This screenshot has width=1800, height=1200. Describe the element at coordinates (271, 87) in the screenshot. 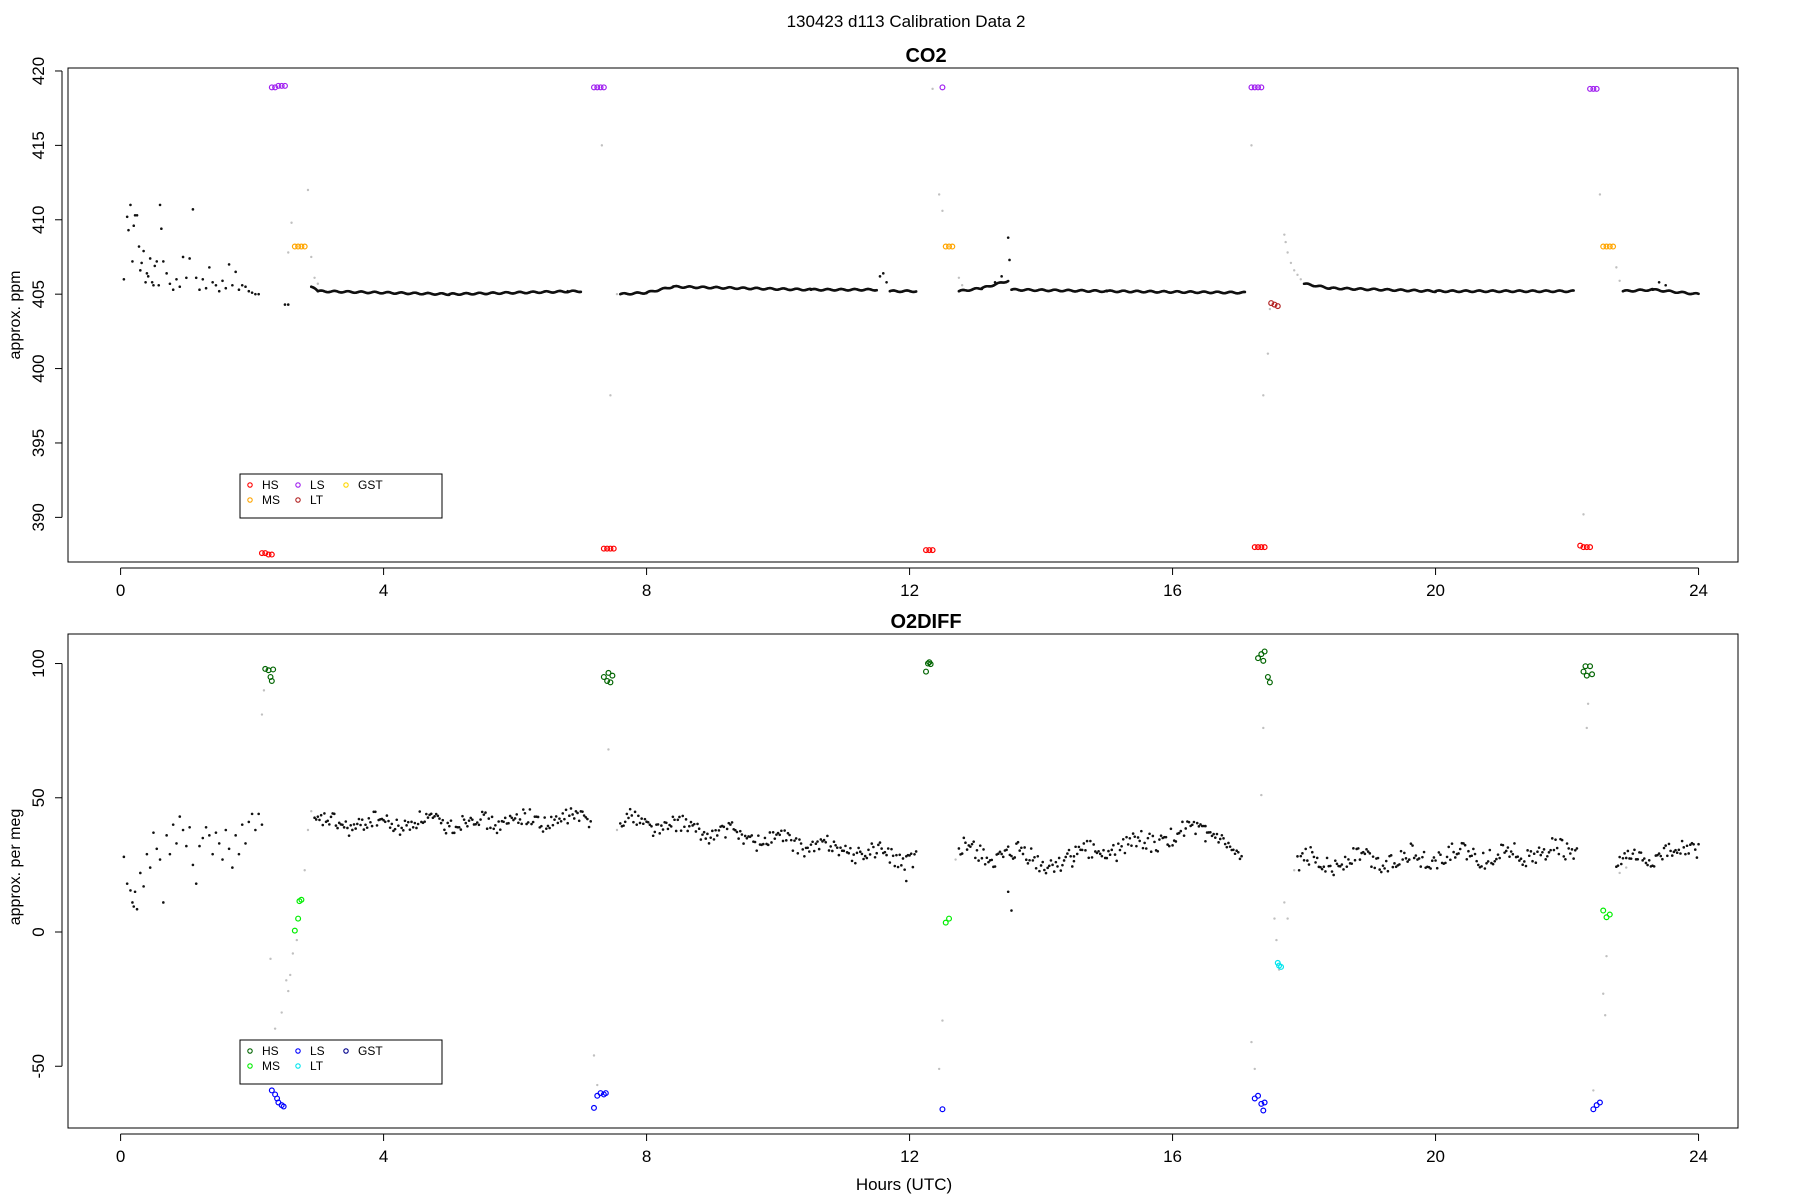

I see `co2-ls-point` at that location.